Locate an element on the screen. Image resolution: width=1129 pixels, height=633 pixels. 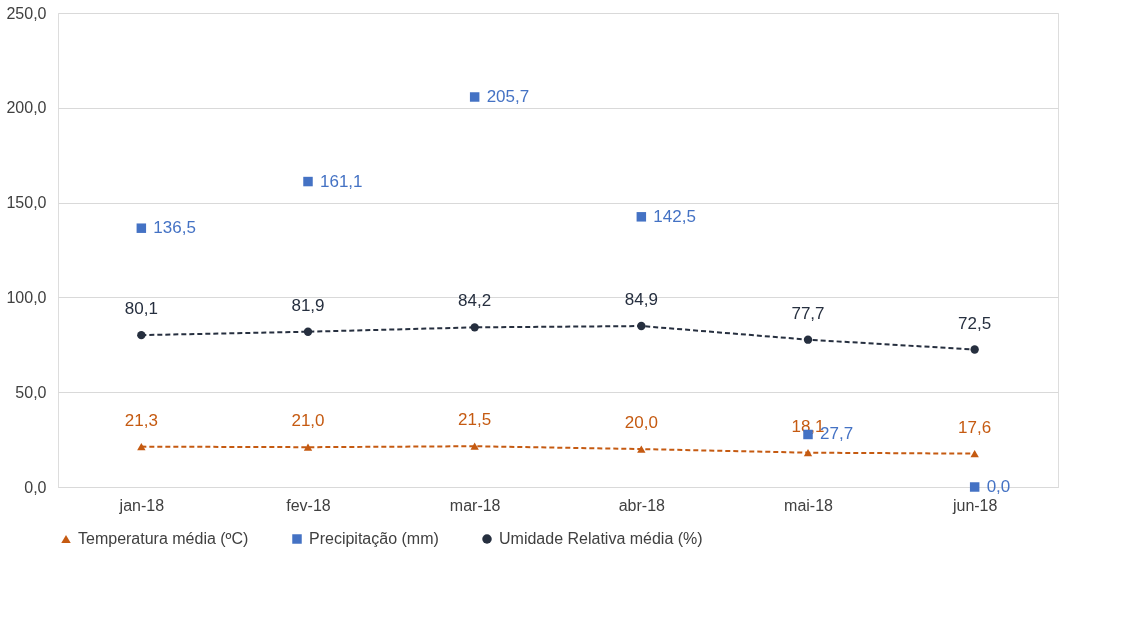
legend-label: Precipitação (mm) is located at coordinates (374, 538).